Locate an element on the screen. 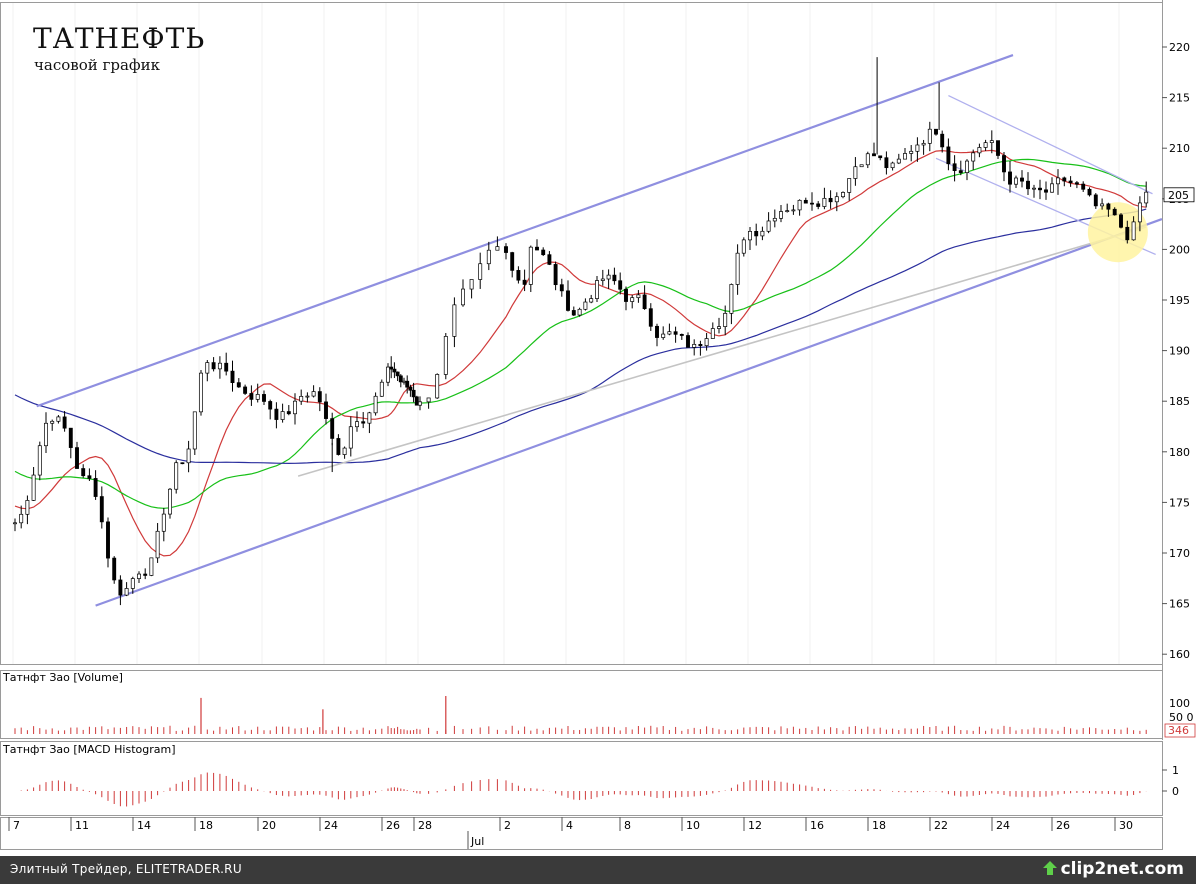  time-tick-label: 10 is located at coordinates (693, 825).